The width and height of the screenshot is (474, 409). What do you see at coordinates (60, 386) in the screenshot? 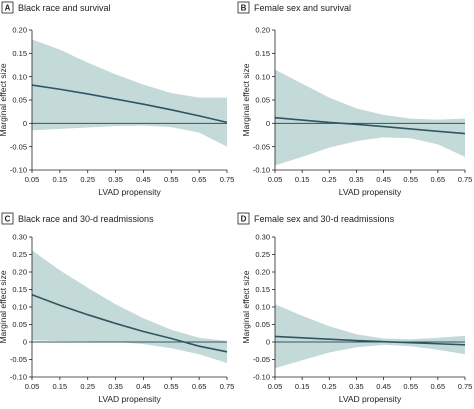
I see `panel-c-x-tick-label: 0.15` at bounding box center [60, 386].